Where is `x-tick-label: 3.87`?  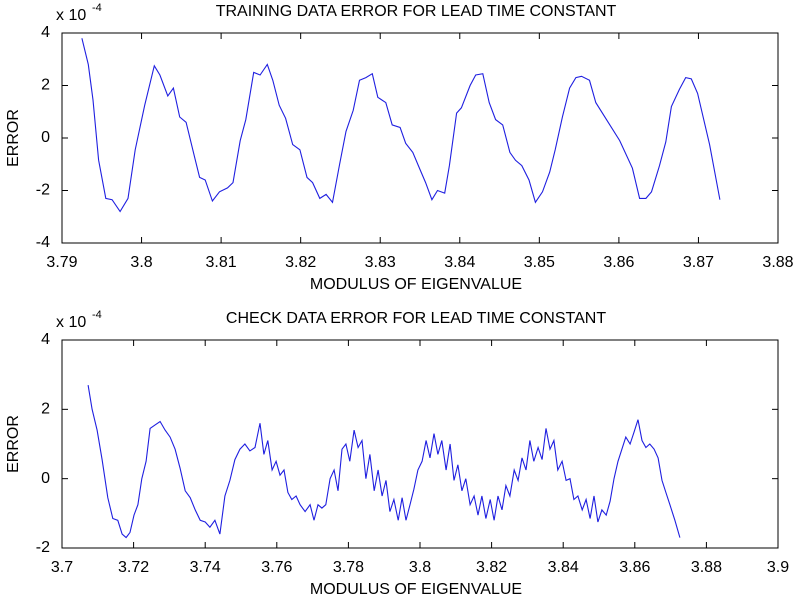
x-tick-label: 3.87 is located at coordinates (698, 262).